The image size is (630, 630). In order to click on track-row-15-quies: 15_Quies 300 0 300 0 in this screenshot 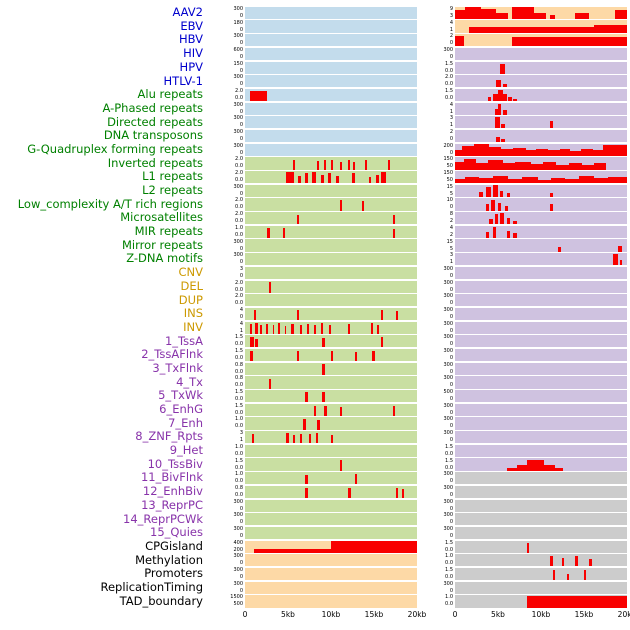, I will do `click(315, 533)`.